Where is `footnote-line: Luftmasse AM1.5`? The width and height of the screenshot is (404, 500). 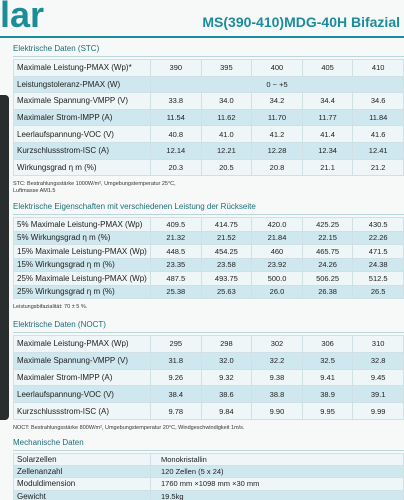
footnote-line: Luftmasse AM1.5 is located at coordinates (34, 191).